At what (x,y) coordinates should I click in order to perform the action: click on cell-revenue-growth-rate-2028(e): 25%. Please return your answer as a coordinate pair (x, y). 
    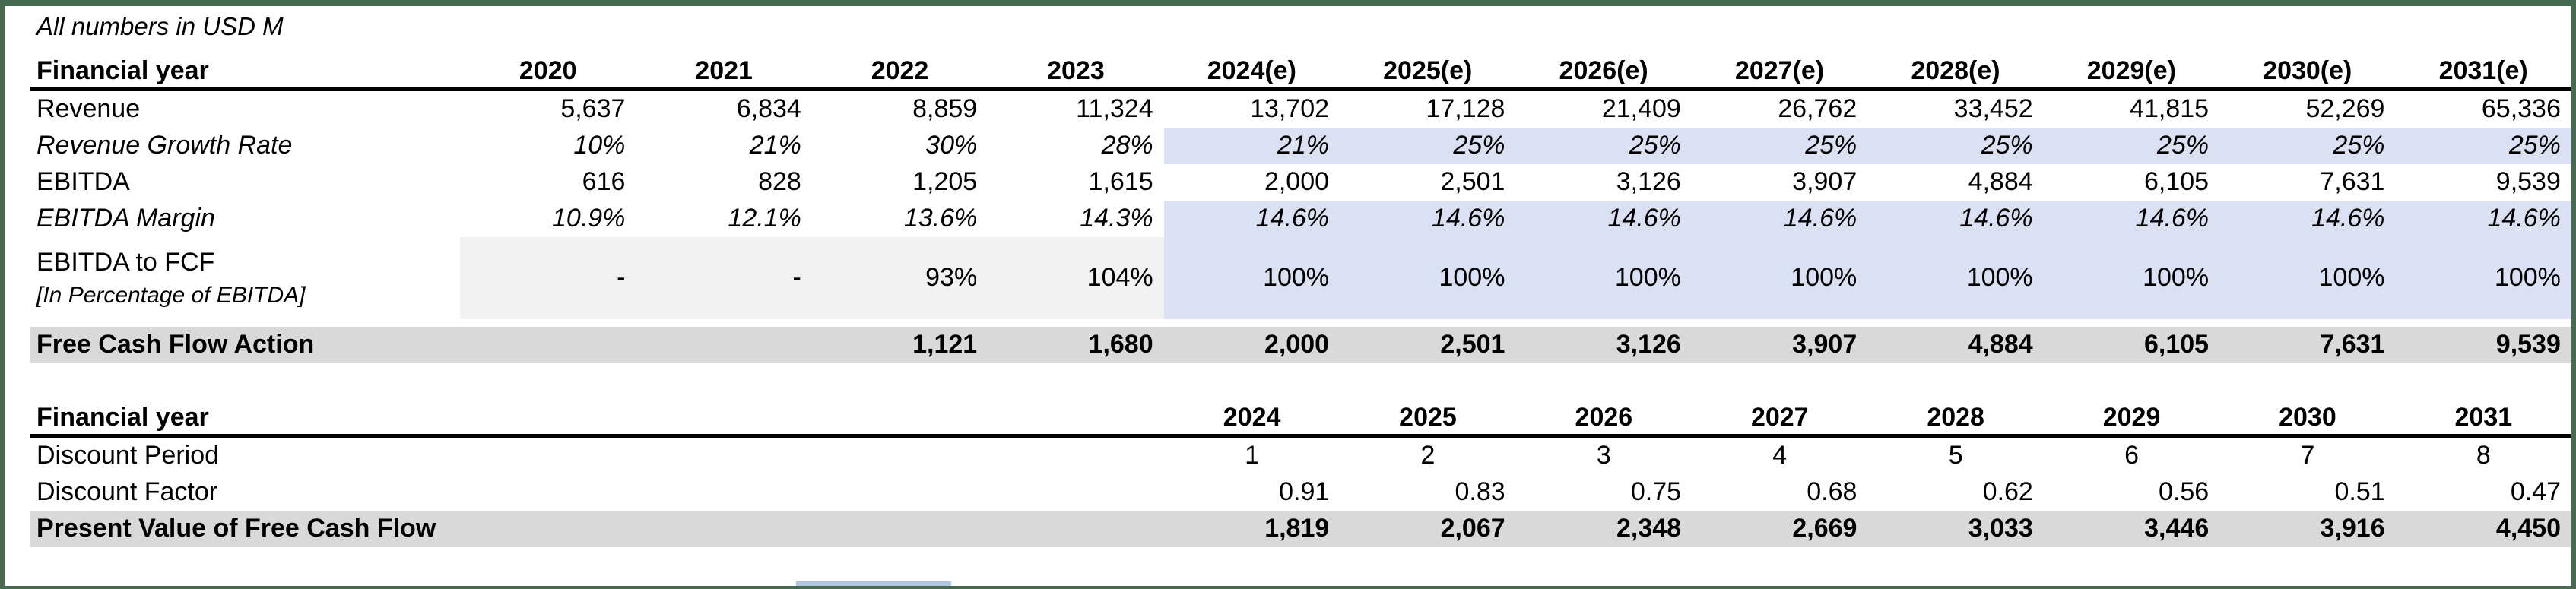
    Looking at the image, I should click on (1956, 146).